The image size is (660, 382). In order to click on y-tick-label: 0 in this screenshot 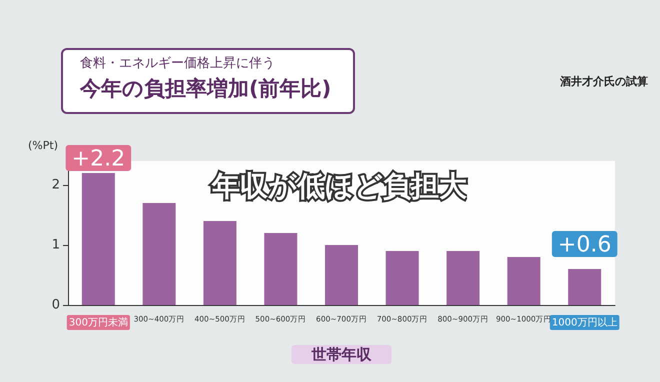, I will do `click(56, 305)`.